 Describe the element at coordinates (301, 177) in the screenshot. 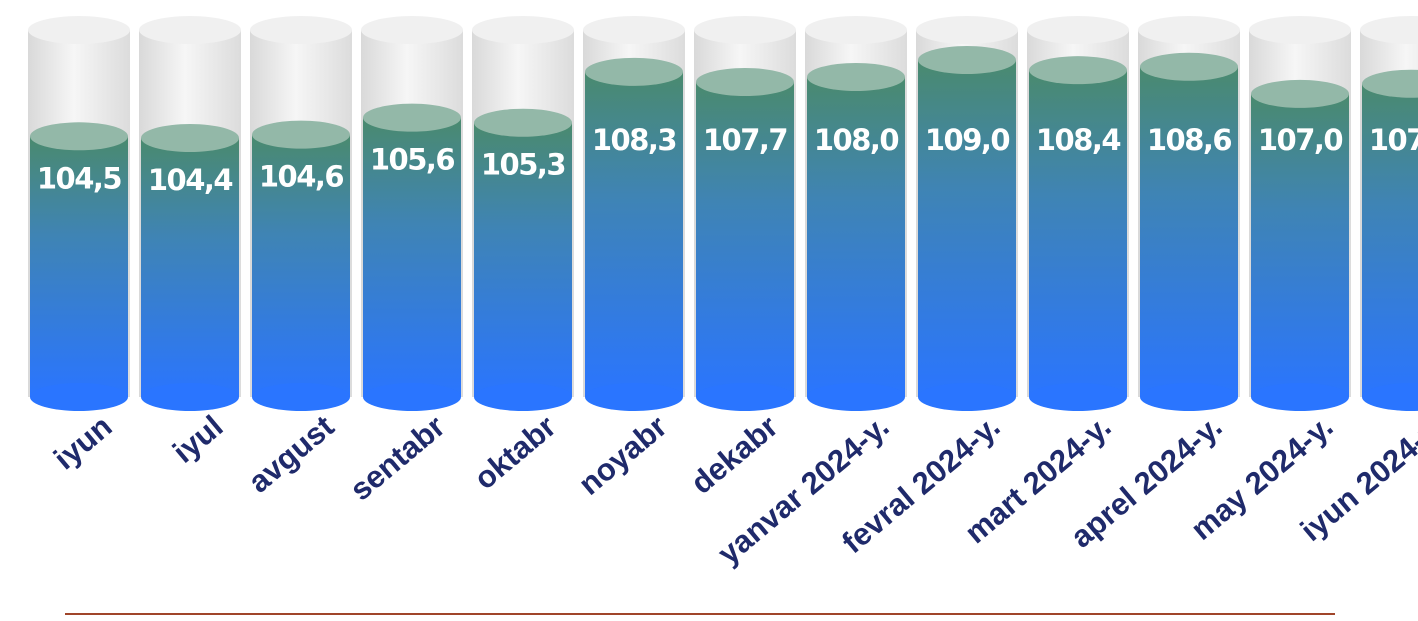

I see `value-label: 104,6` at that location.